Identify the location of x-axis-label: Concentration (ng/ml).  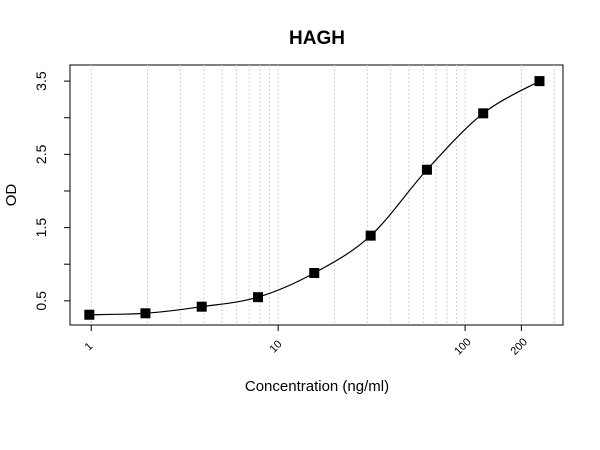
(317, 386).